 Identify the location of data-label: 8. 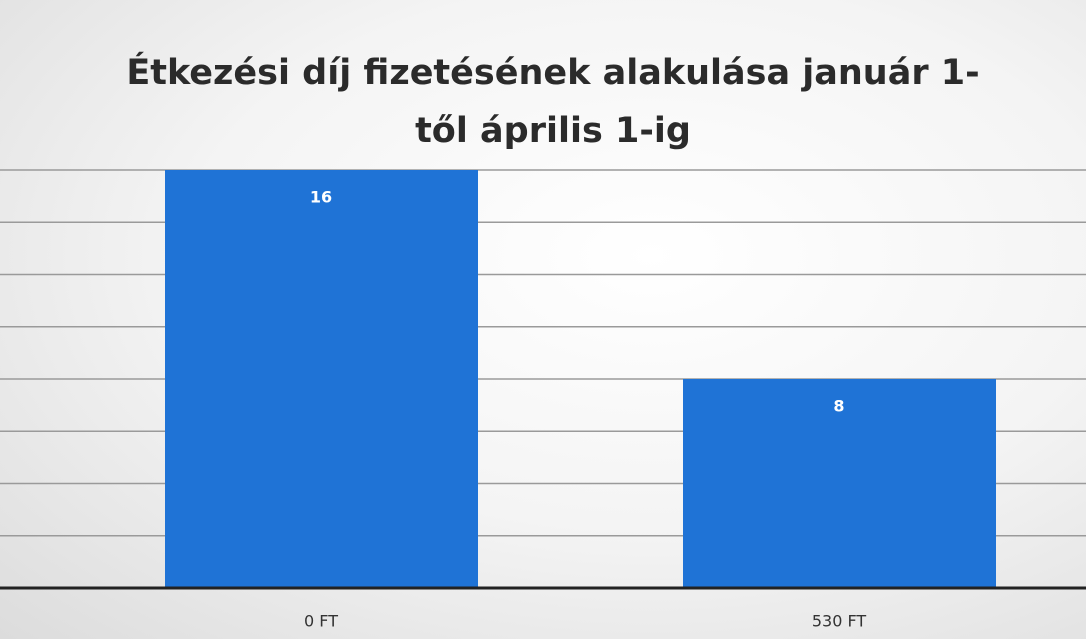
(838, 406).